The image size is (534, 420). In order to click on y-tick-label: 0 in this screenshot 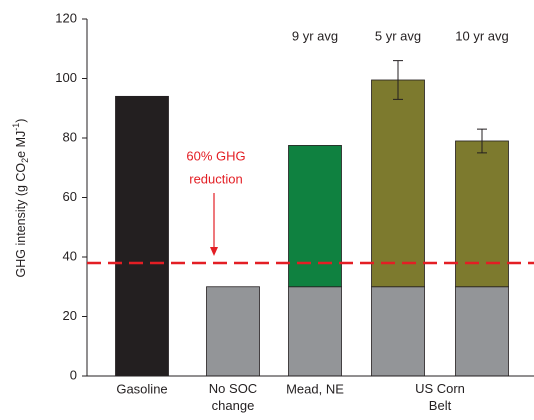, I will do `click(73, 374)`.